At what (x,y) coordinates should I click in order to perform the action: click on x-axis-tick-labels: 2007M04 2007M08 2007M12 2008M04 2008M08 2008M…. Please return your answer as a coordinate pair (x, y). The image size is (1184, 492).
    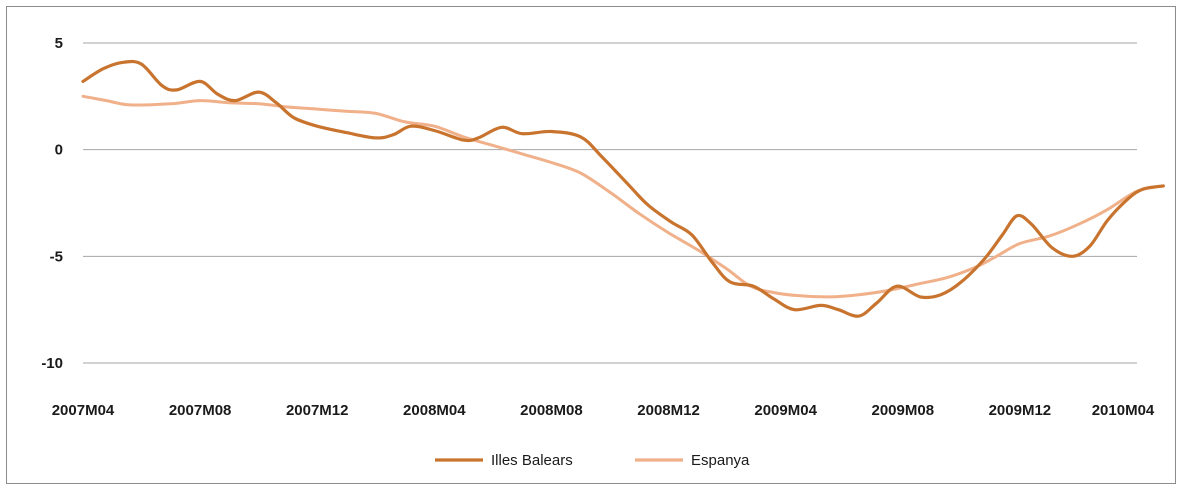
    Looking at the image, I should click on (603, 410).